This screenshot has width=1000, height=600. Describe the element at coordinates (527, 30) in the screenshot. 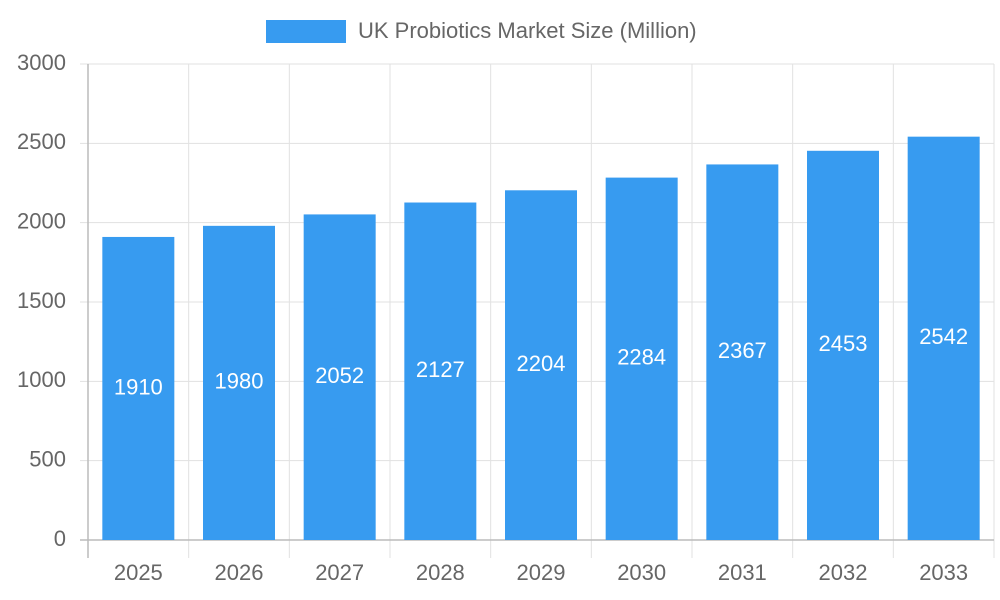

I see `legend-label: UK Probiotics Market Size (Million)` at that location.